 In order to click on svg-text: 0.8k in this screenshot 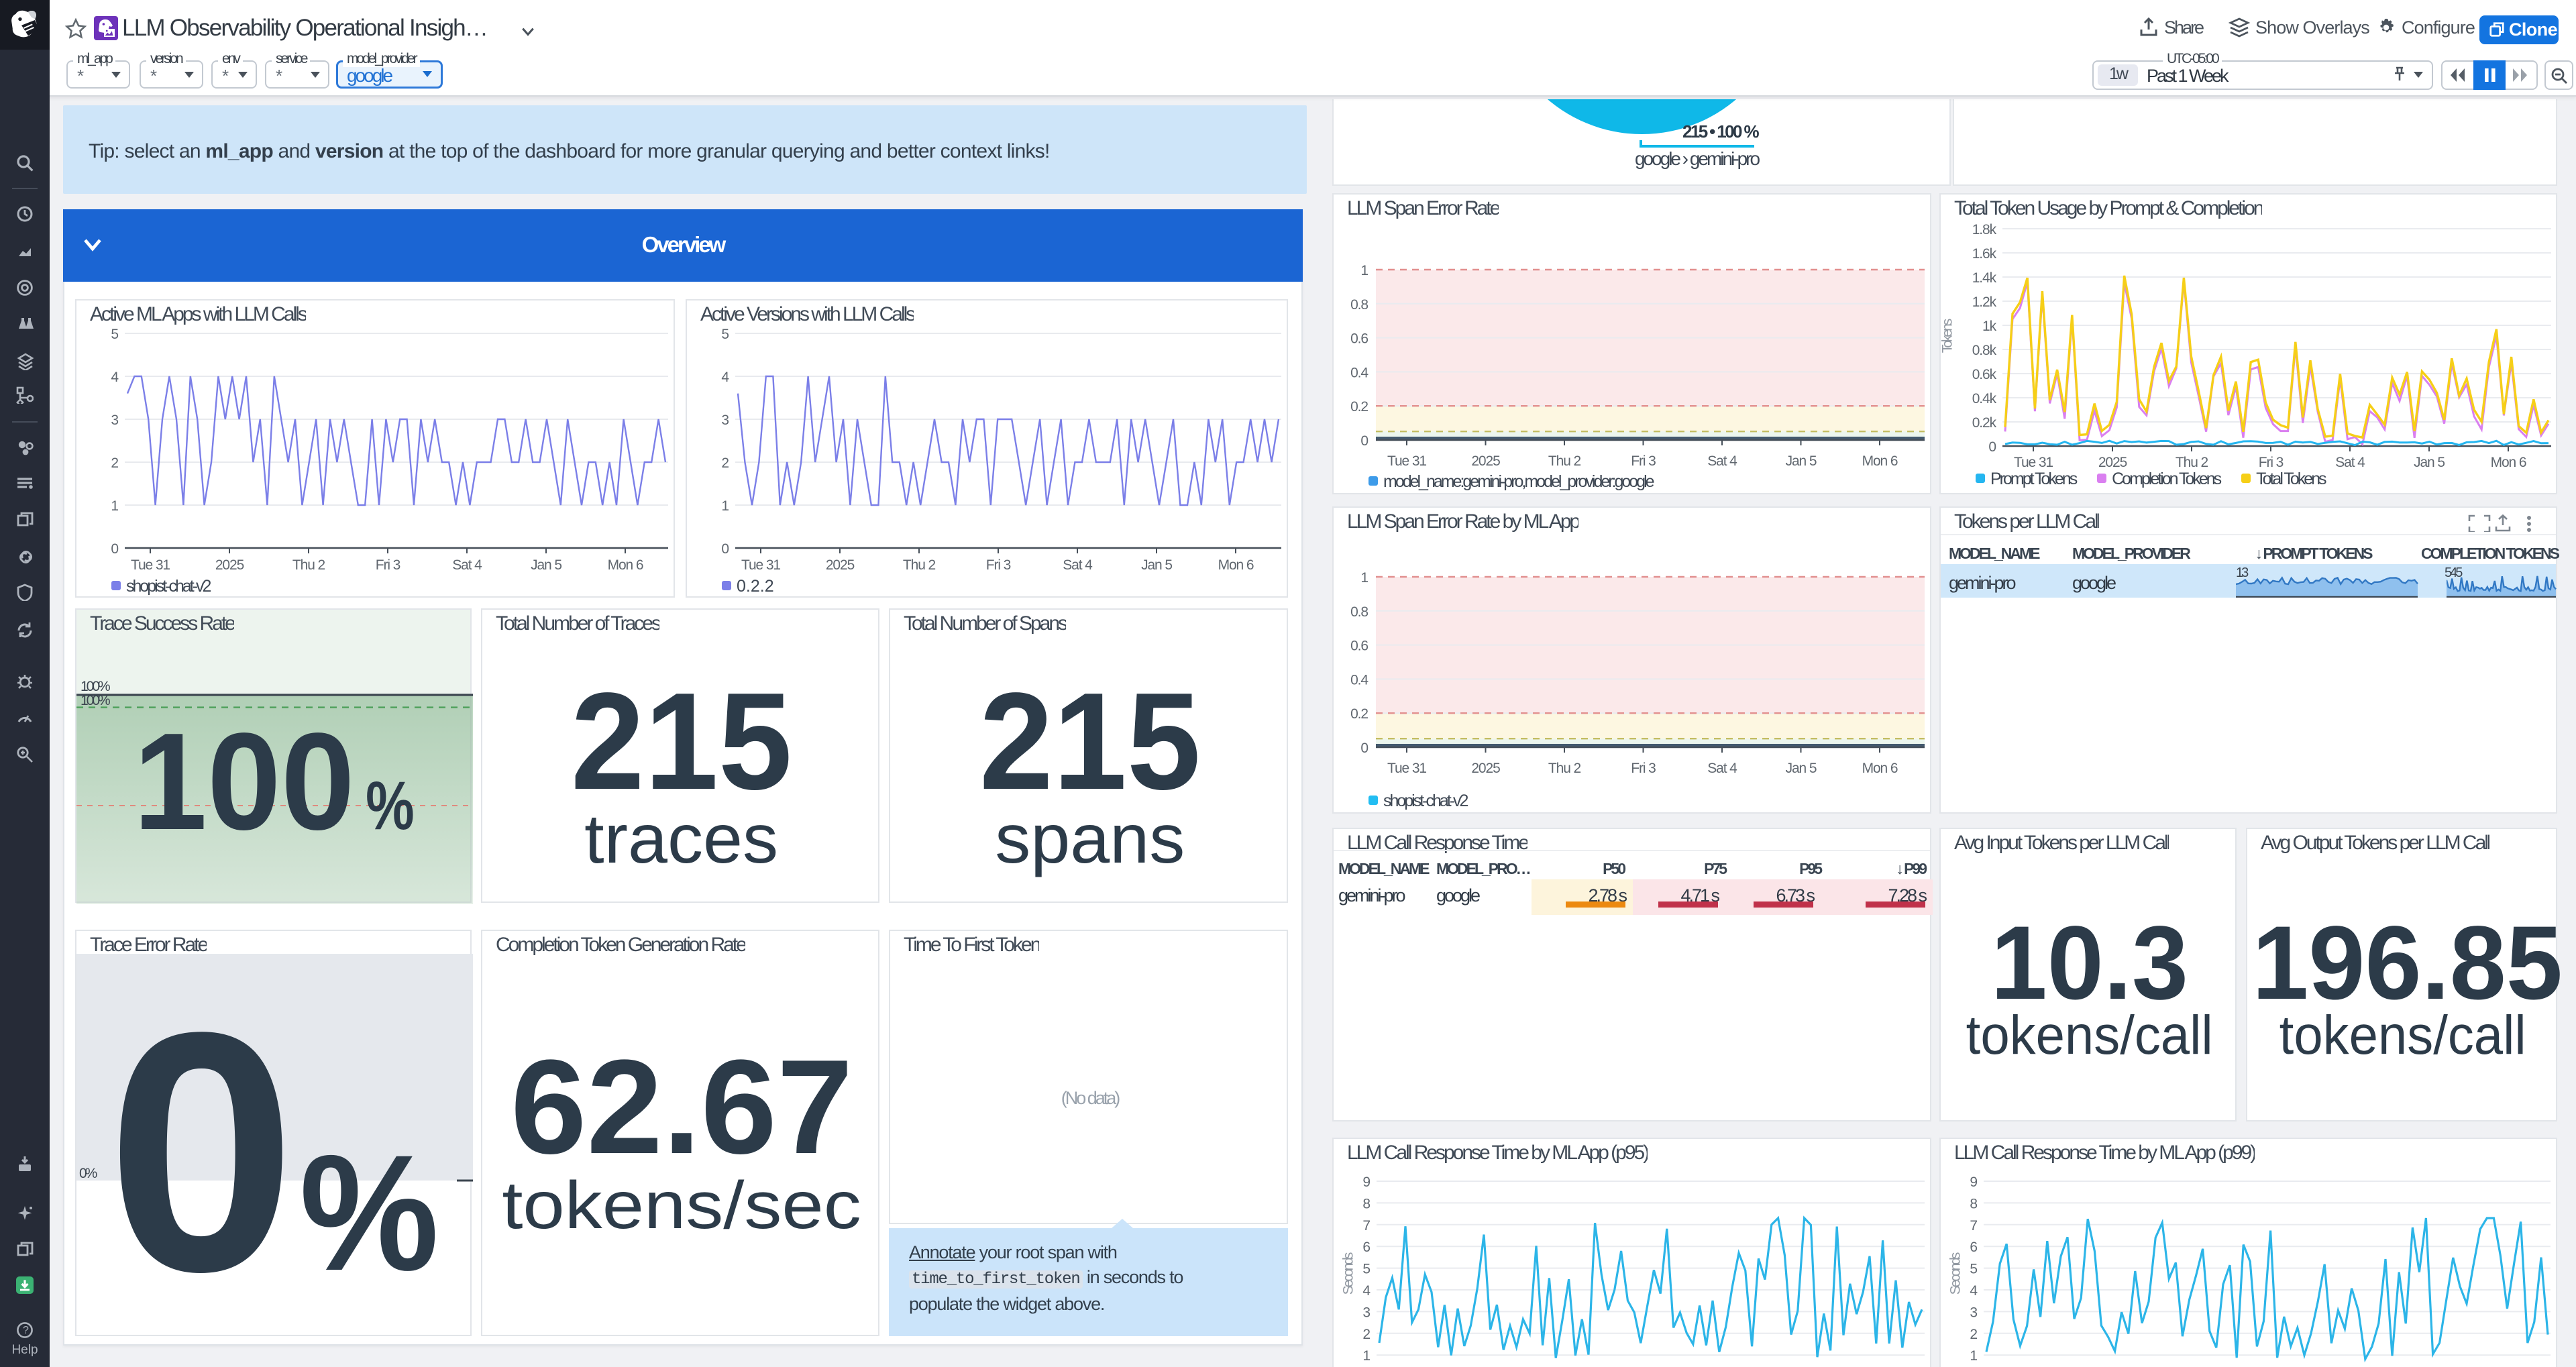, I will do `click(1984, 350)`.